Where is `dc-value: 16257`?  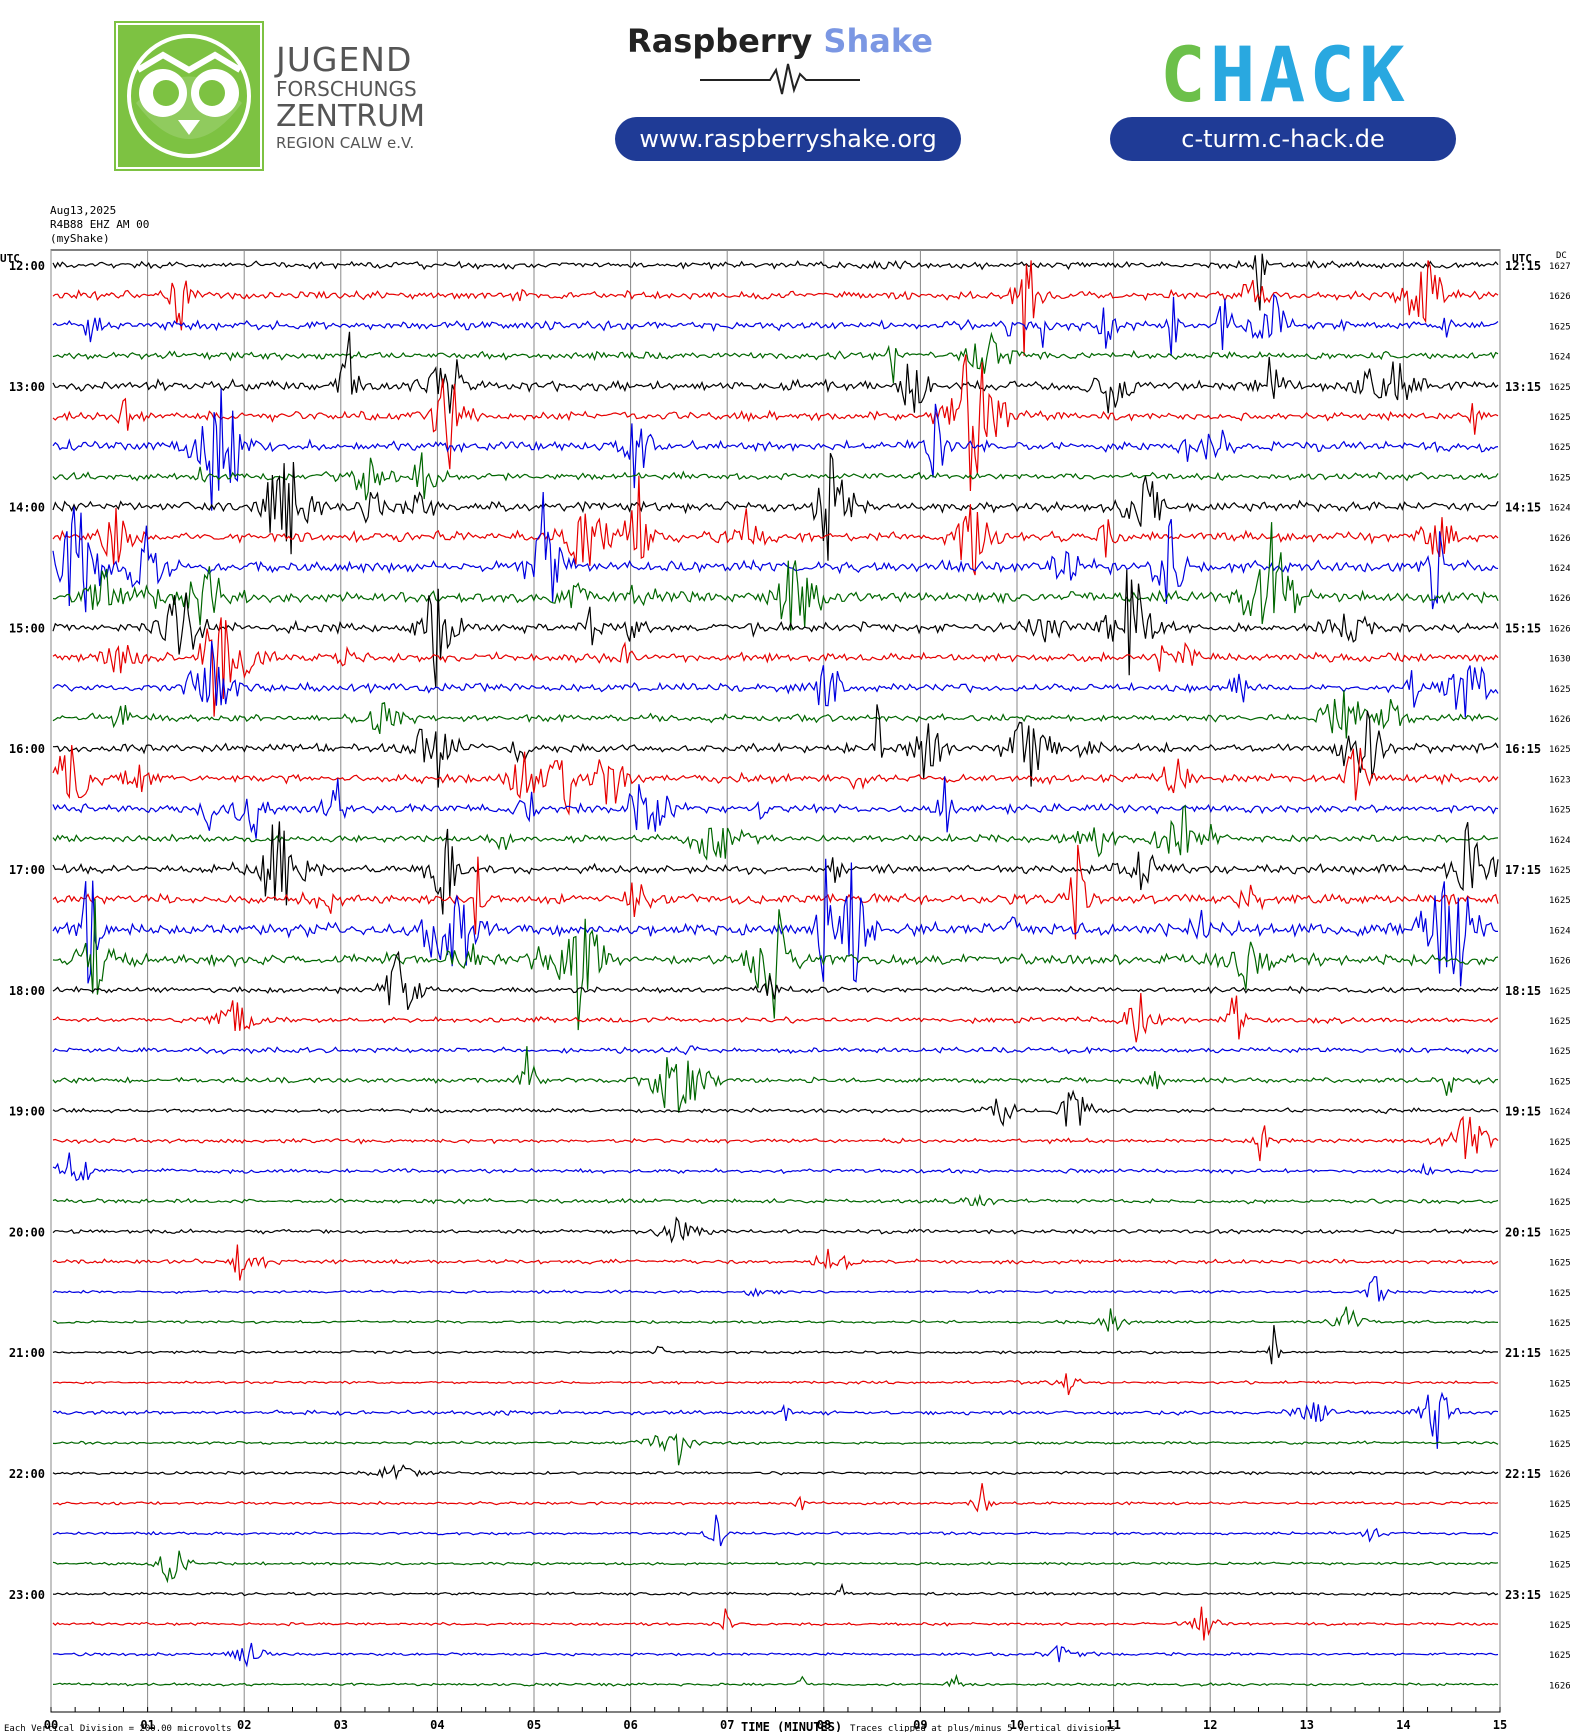
dc-value: 16257 is located at coordinates (1559, 1535).